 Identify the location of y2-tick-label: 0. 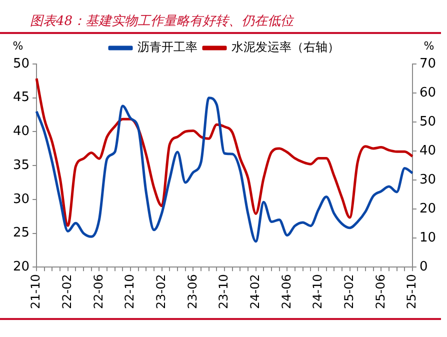
(423, 267).